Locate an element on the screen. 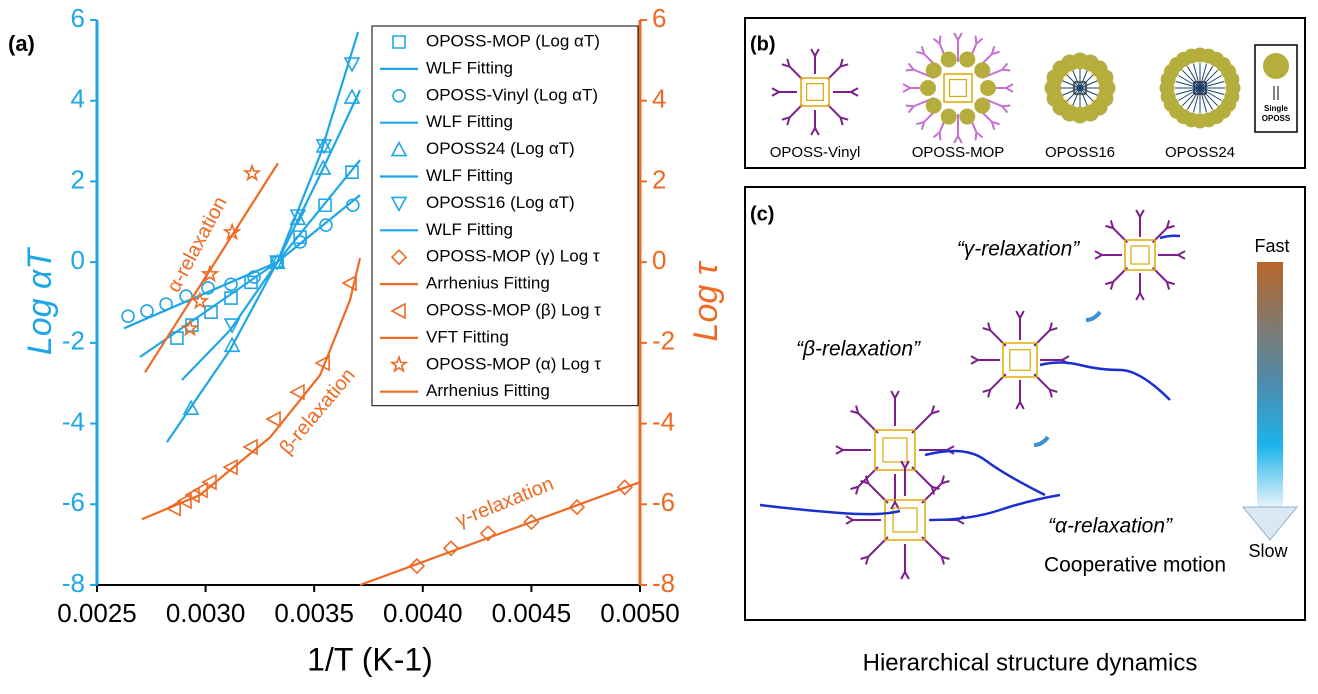  fit-line is located at coordinates (242, 262).